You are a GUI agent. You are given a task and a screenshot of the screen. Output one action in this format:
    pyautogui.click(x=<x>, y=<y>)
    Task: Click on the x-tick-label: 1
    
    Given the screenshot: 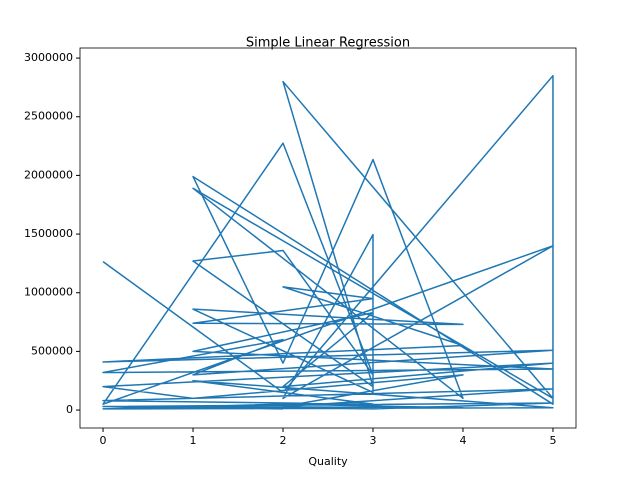 What is the action you would take?
    pyautogui.click(x=193, y=440)
    